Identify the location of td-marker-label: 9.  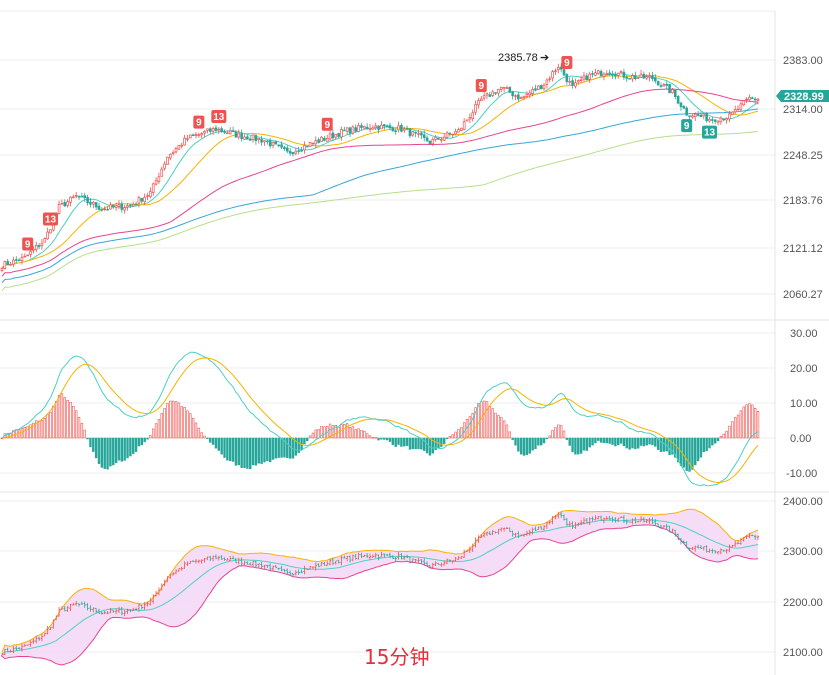
(327, 125).